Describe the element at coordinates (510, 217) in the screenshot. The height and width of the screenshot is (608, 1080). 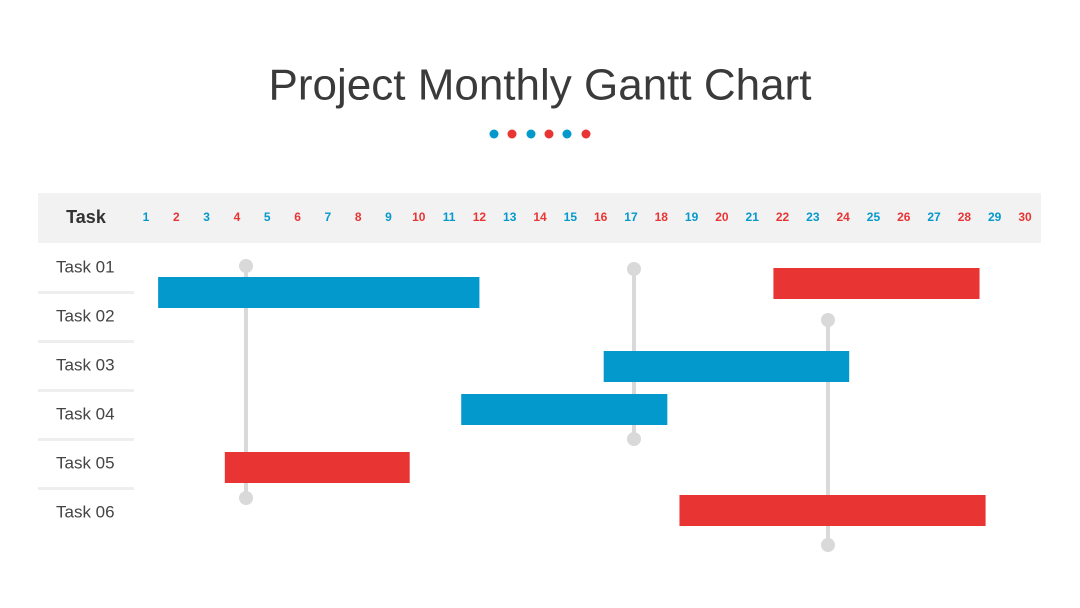
I see `day-label: 13` at that location.